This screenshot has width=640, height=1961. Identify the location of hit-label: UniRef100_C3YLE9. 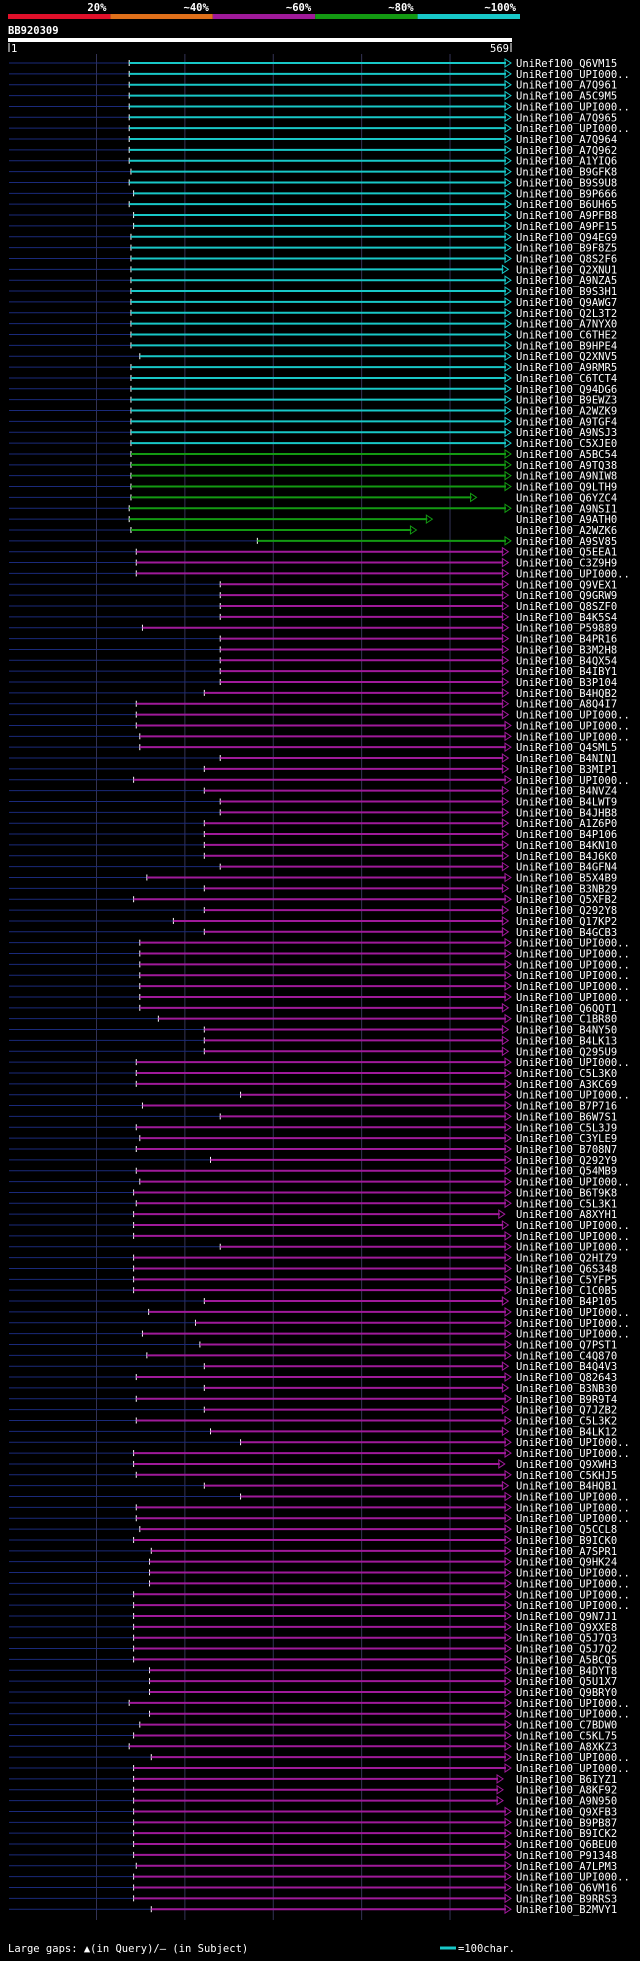
(566, 1139).